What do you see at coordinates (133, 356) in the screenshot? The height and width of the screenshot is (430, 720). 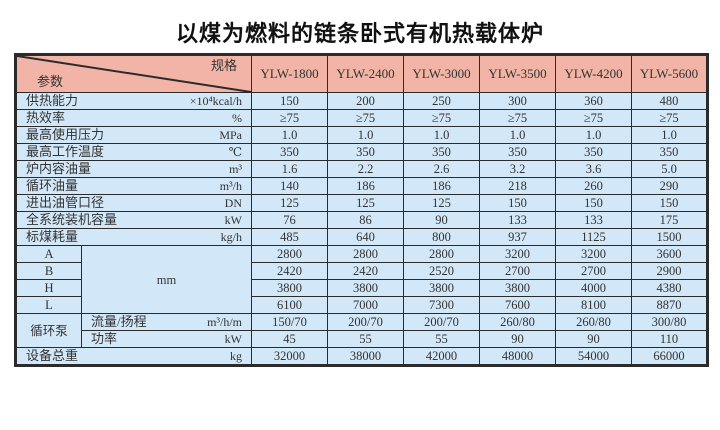 I see `param-cell: 设备总重 kg` at bounding box center [133, 356].